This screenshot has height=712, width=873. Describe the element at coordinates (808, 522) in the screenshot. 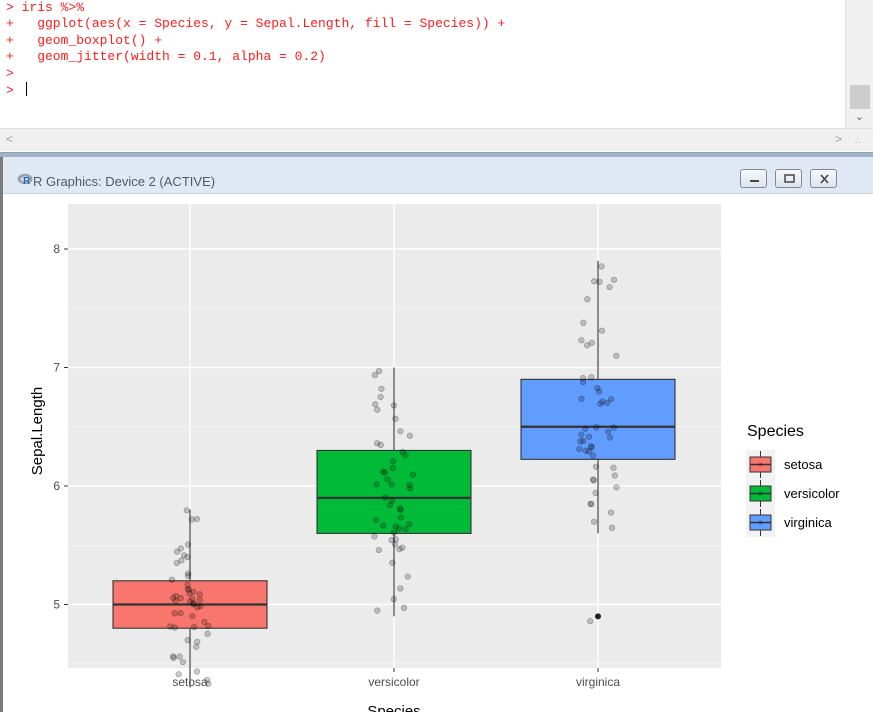

I see `legend-label: virginica` at that location.